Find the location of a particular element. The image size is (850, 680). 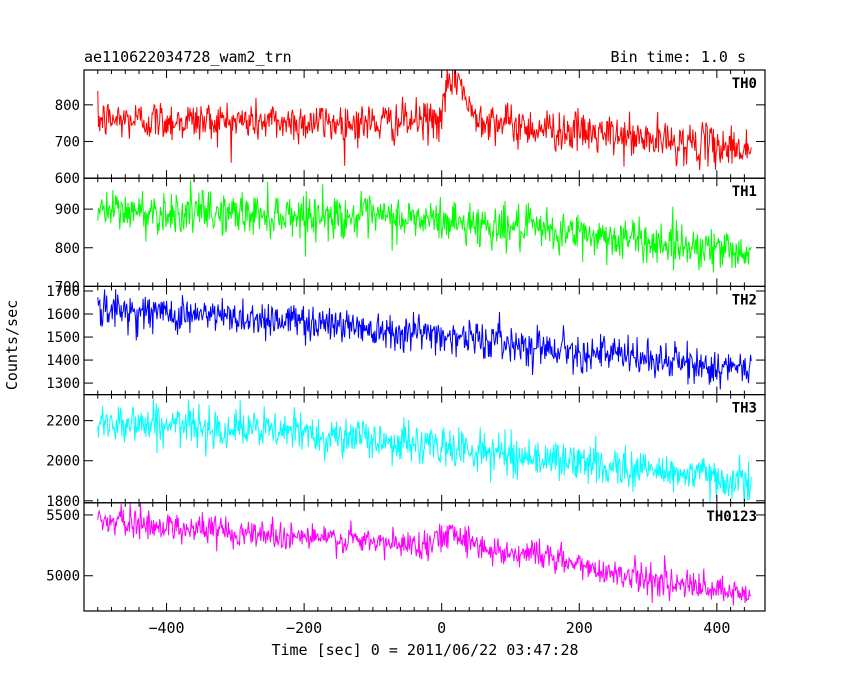

y-tick-label: 1600 is located at coordinates (63, 315).